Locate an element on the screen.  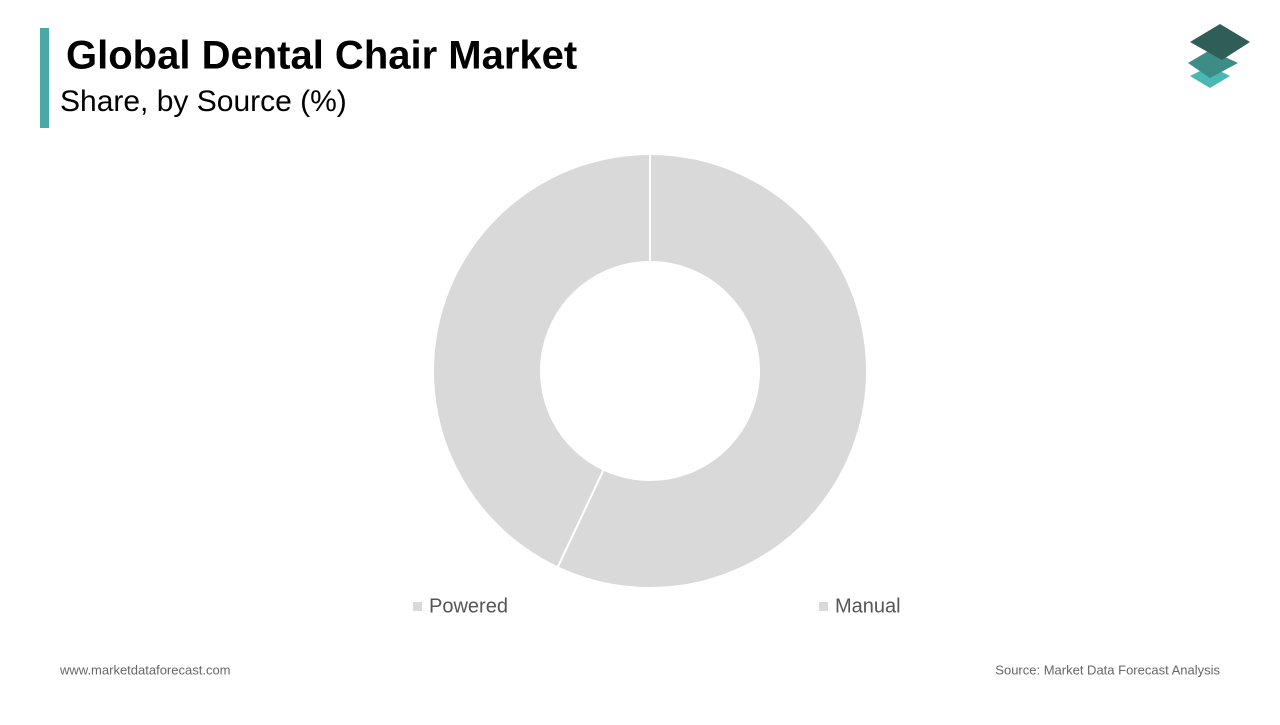
legend-label: Powered is located at coordinates (468, 606).